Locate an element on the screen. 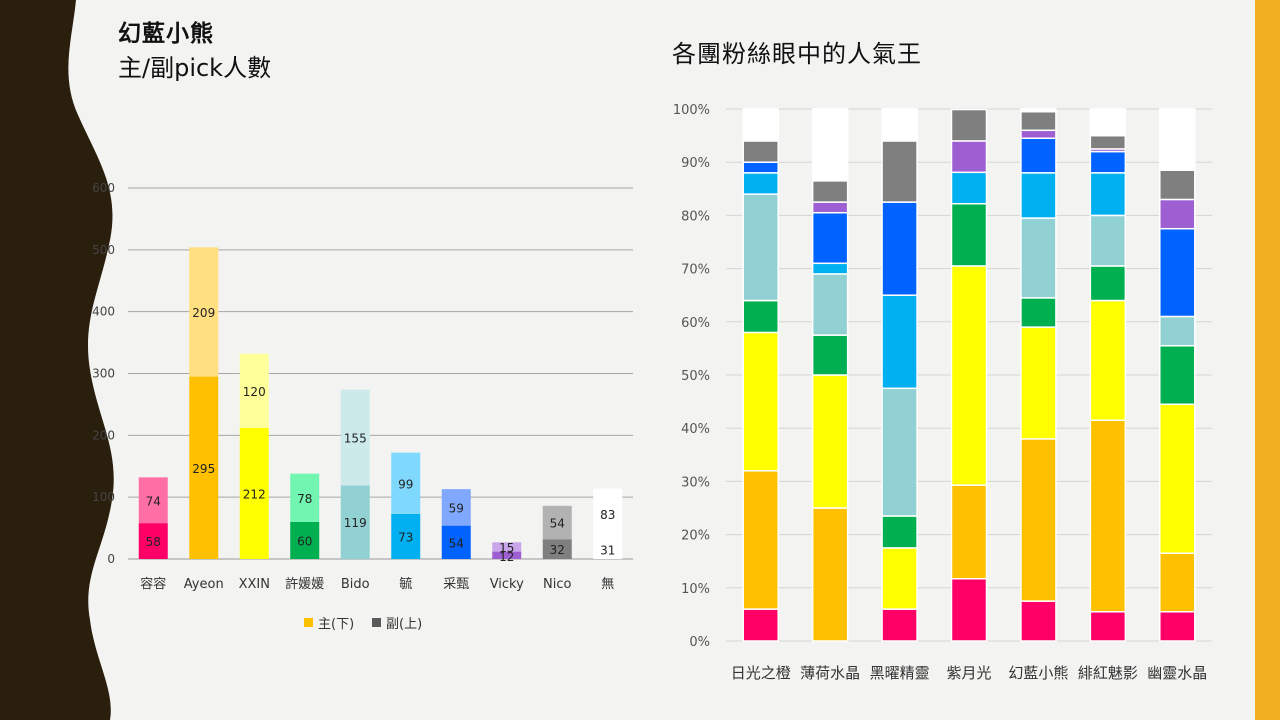  y-tick-label: 90% is located at coordinates (695, 163).